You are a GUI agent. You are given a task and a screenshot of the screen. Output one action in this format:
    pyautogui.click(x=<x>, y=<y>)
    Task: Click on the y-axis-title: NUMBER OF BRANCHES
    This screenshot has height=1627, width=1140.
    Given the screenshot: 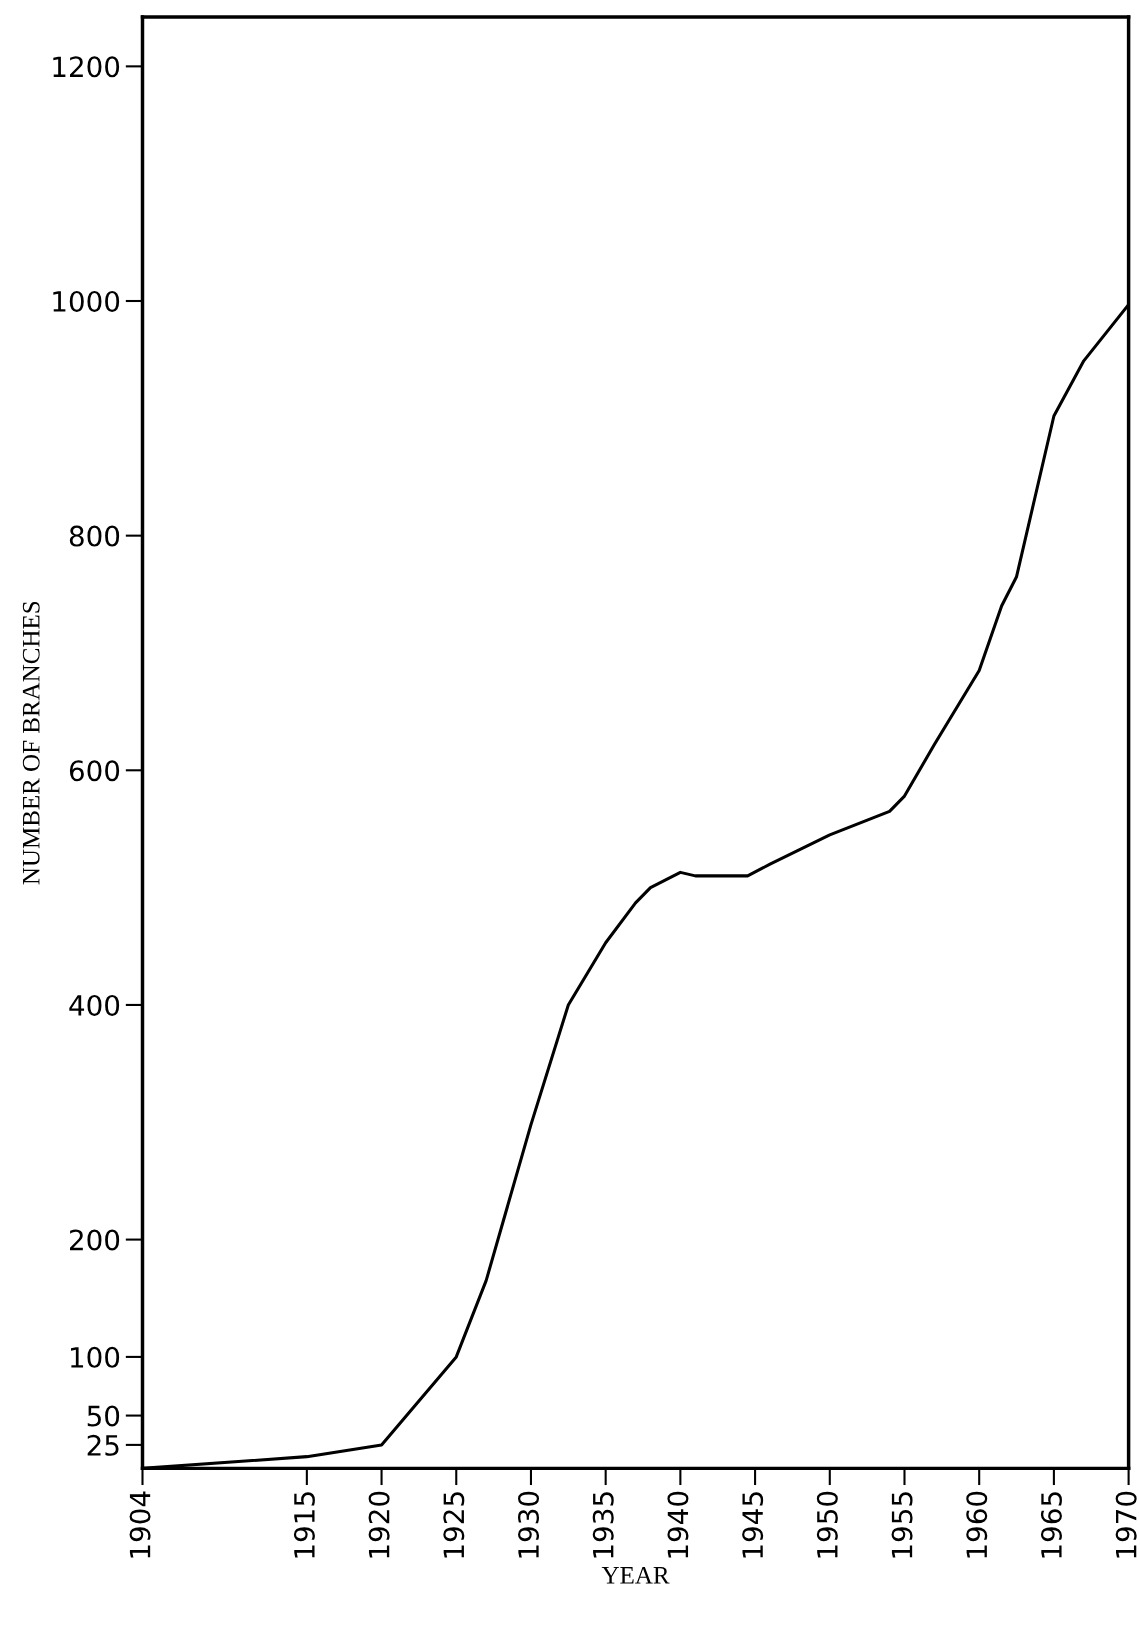 What is the action you would take?
    pyautogui.click(x=31, y=743)
    